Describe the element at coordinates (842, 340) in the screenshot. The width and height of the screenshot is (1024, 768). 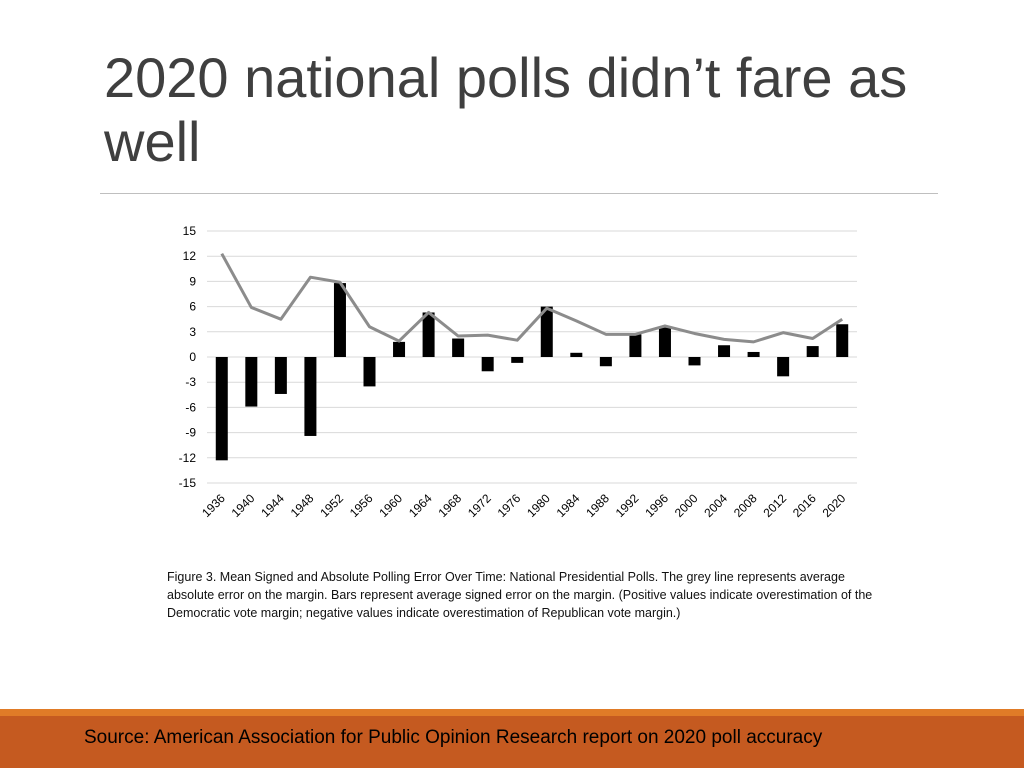
I see `bar-2020` at that location.